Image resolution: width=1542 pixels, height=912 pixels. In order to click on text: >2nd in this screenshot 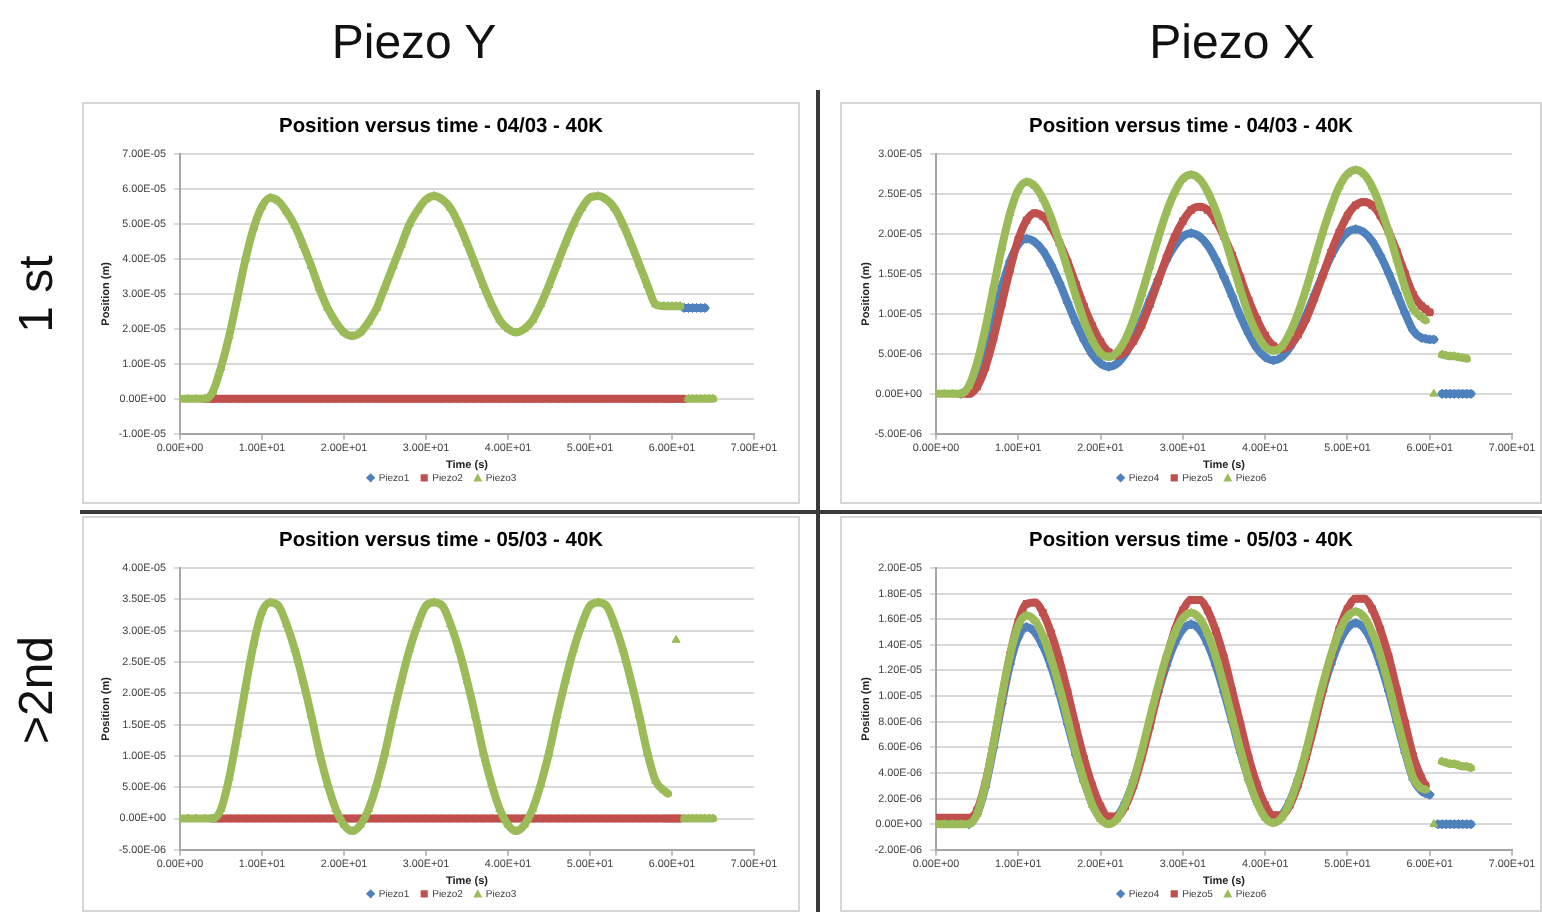, I will do `click(37, 690)`.